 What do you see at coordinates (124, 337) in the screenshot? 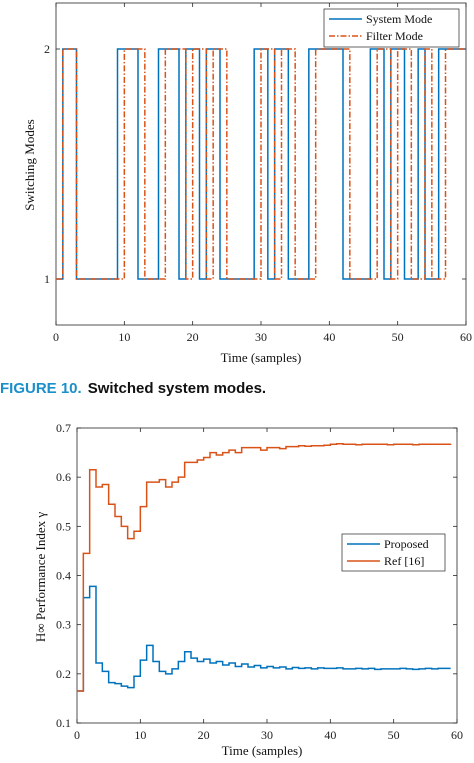
I see `chart1-x-tick-label: 10` at bounding box center [124, 337].